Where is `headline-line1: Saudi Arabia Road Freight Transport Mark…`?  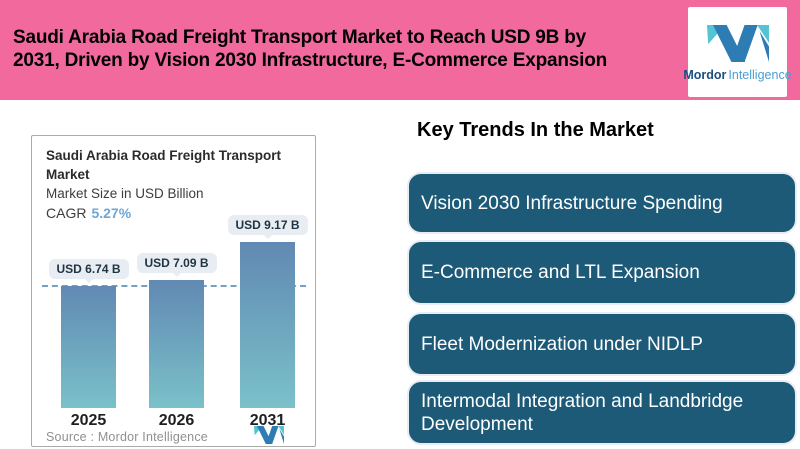
headline-line1: Saudi Arabia Road Freight Transport Mark… is located at coordinates (300, 37).